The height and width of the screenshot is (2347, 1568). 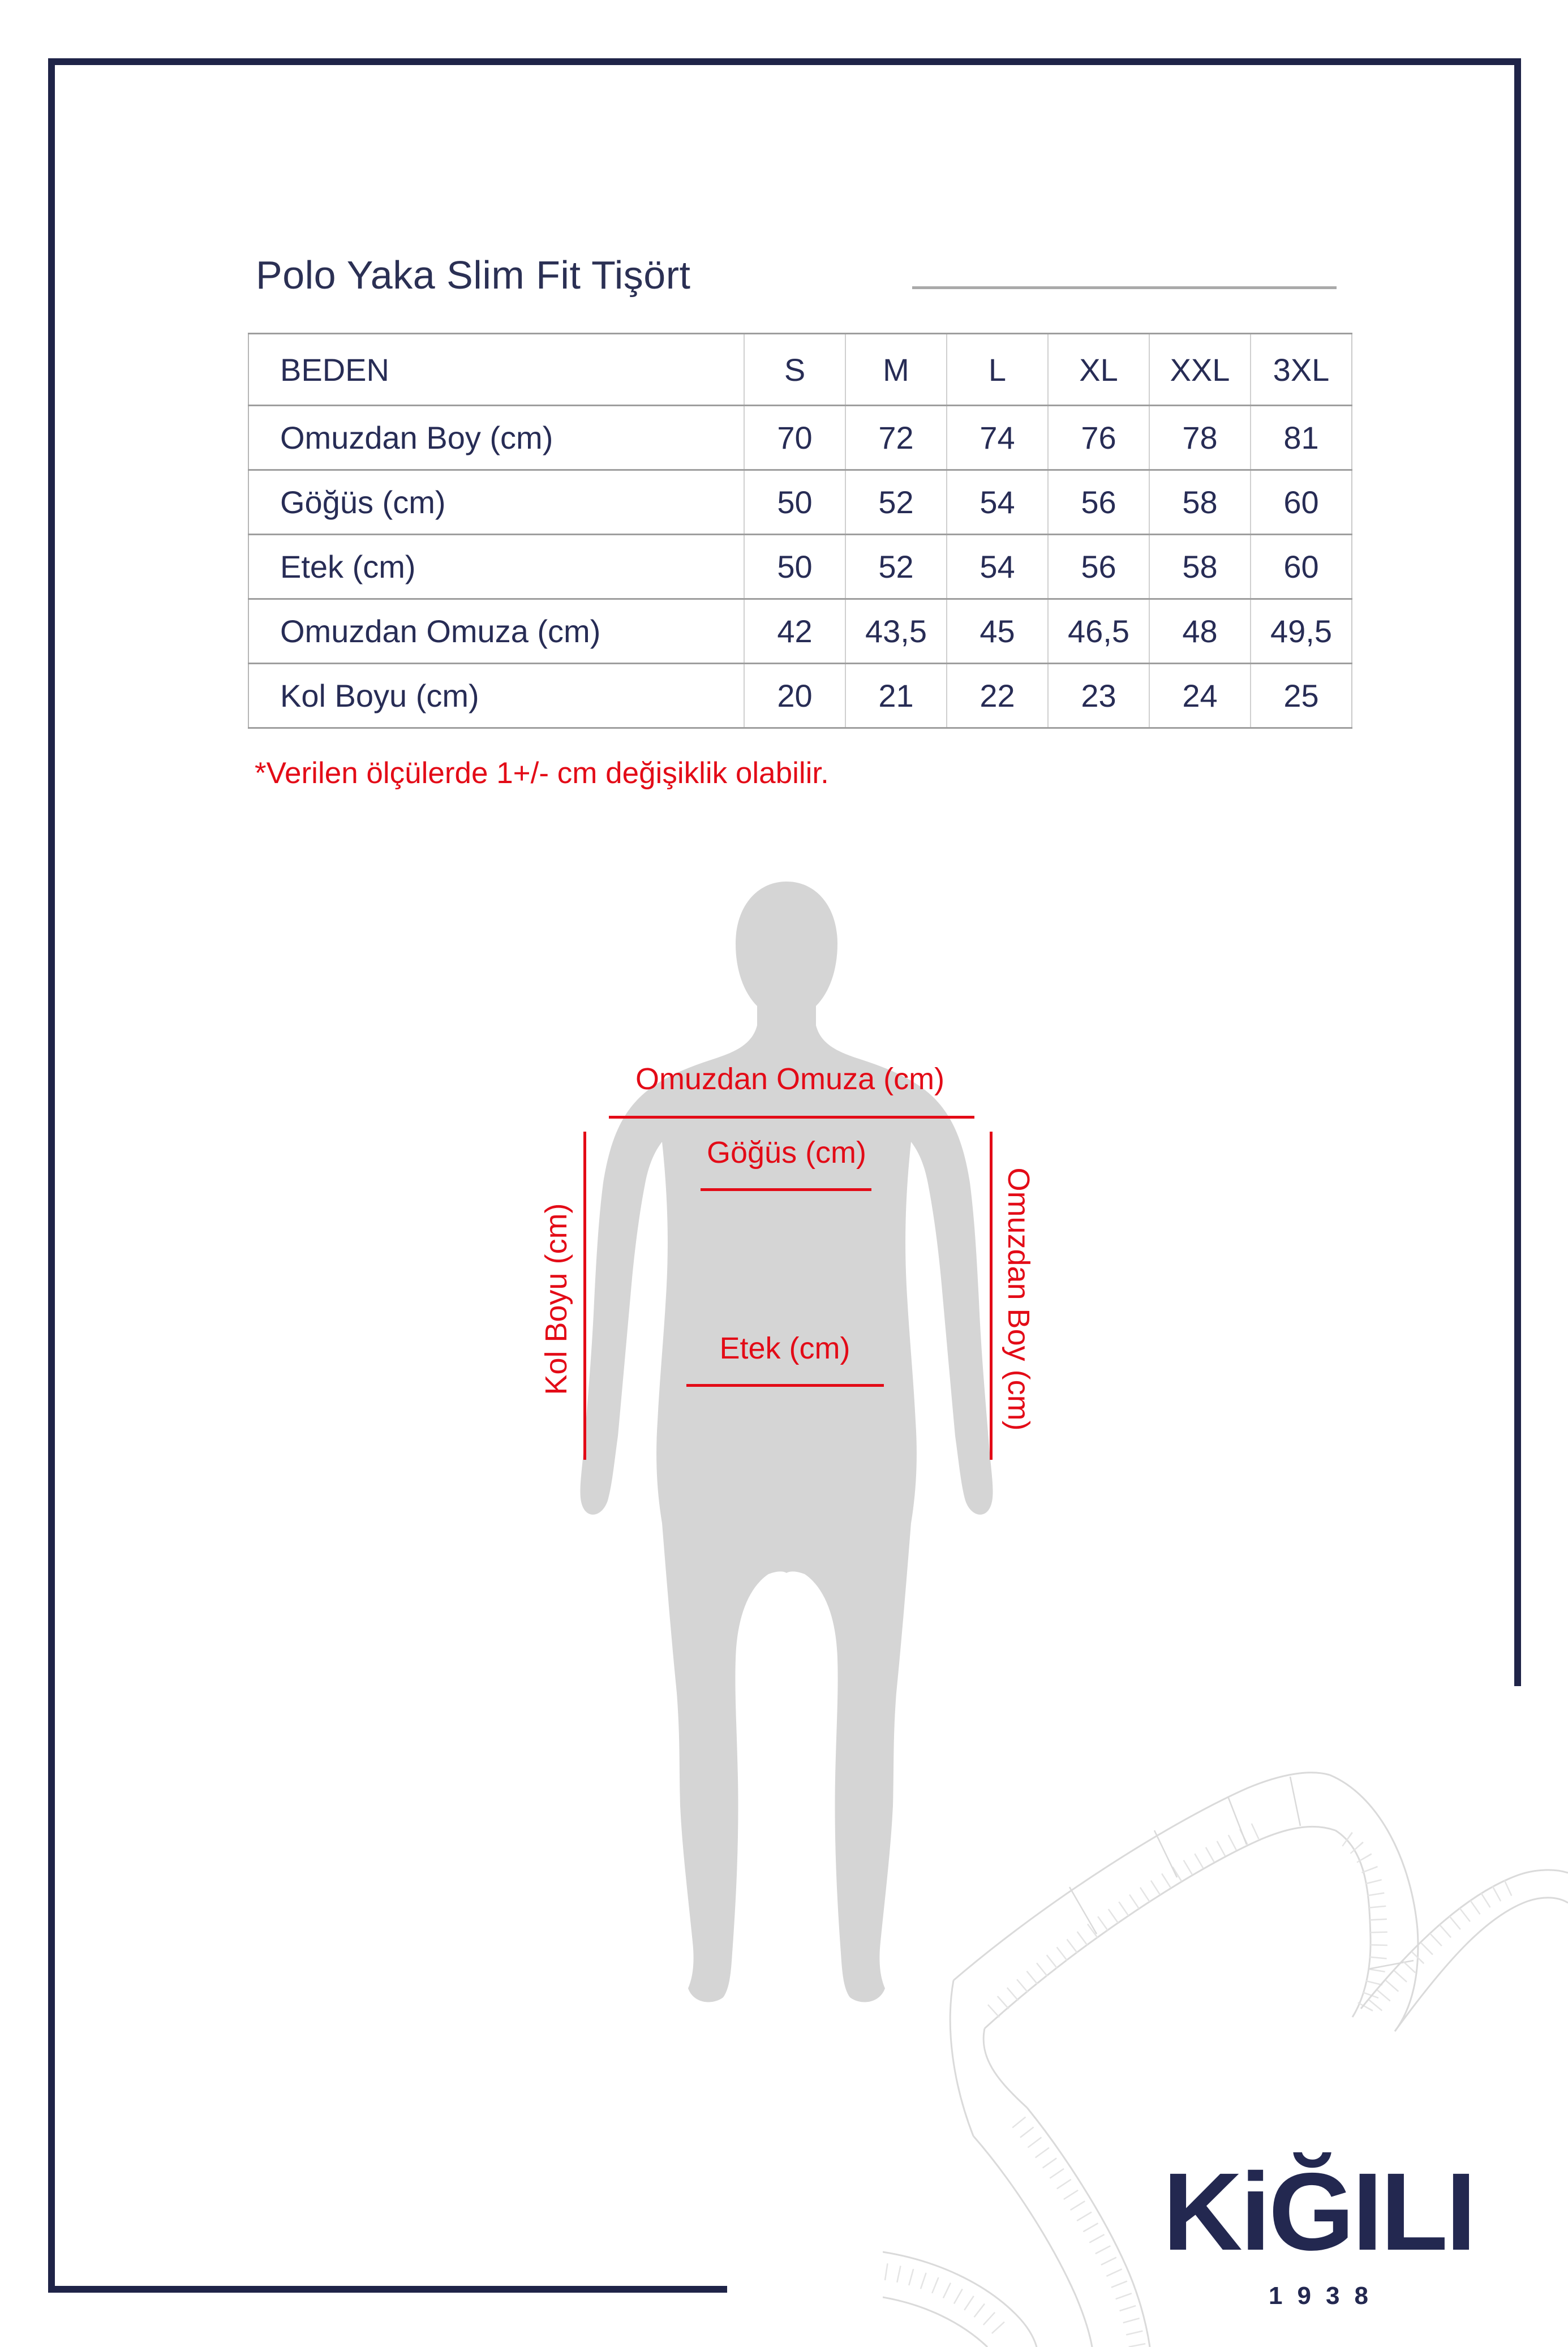 What do you see at coordinates (992, 1296) in the screenshot?
I see `line-shoulder-length` at bounding box center [992, 1296].